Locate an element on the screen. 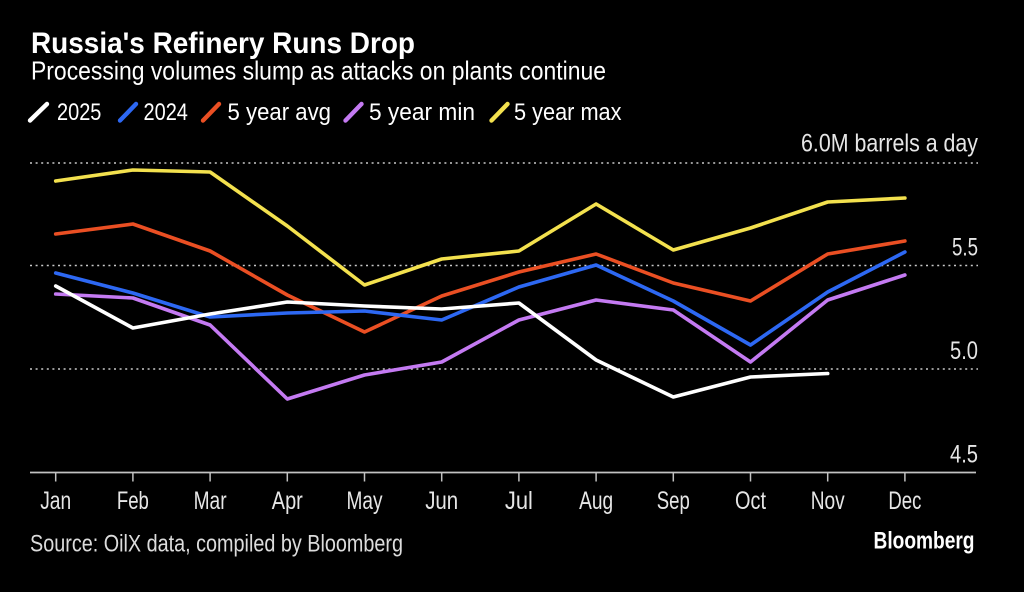  svg-text: 5 year avg is located at coordinates (280, 112).